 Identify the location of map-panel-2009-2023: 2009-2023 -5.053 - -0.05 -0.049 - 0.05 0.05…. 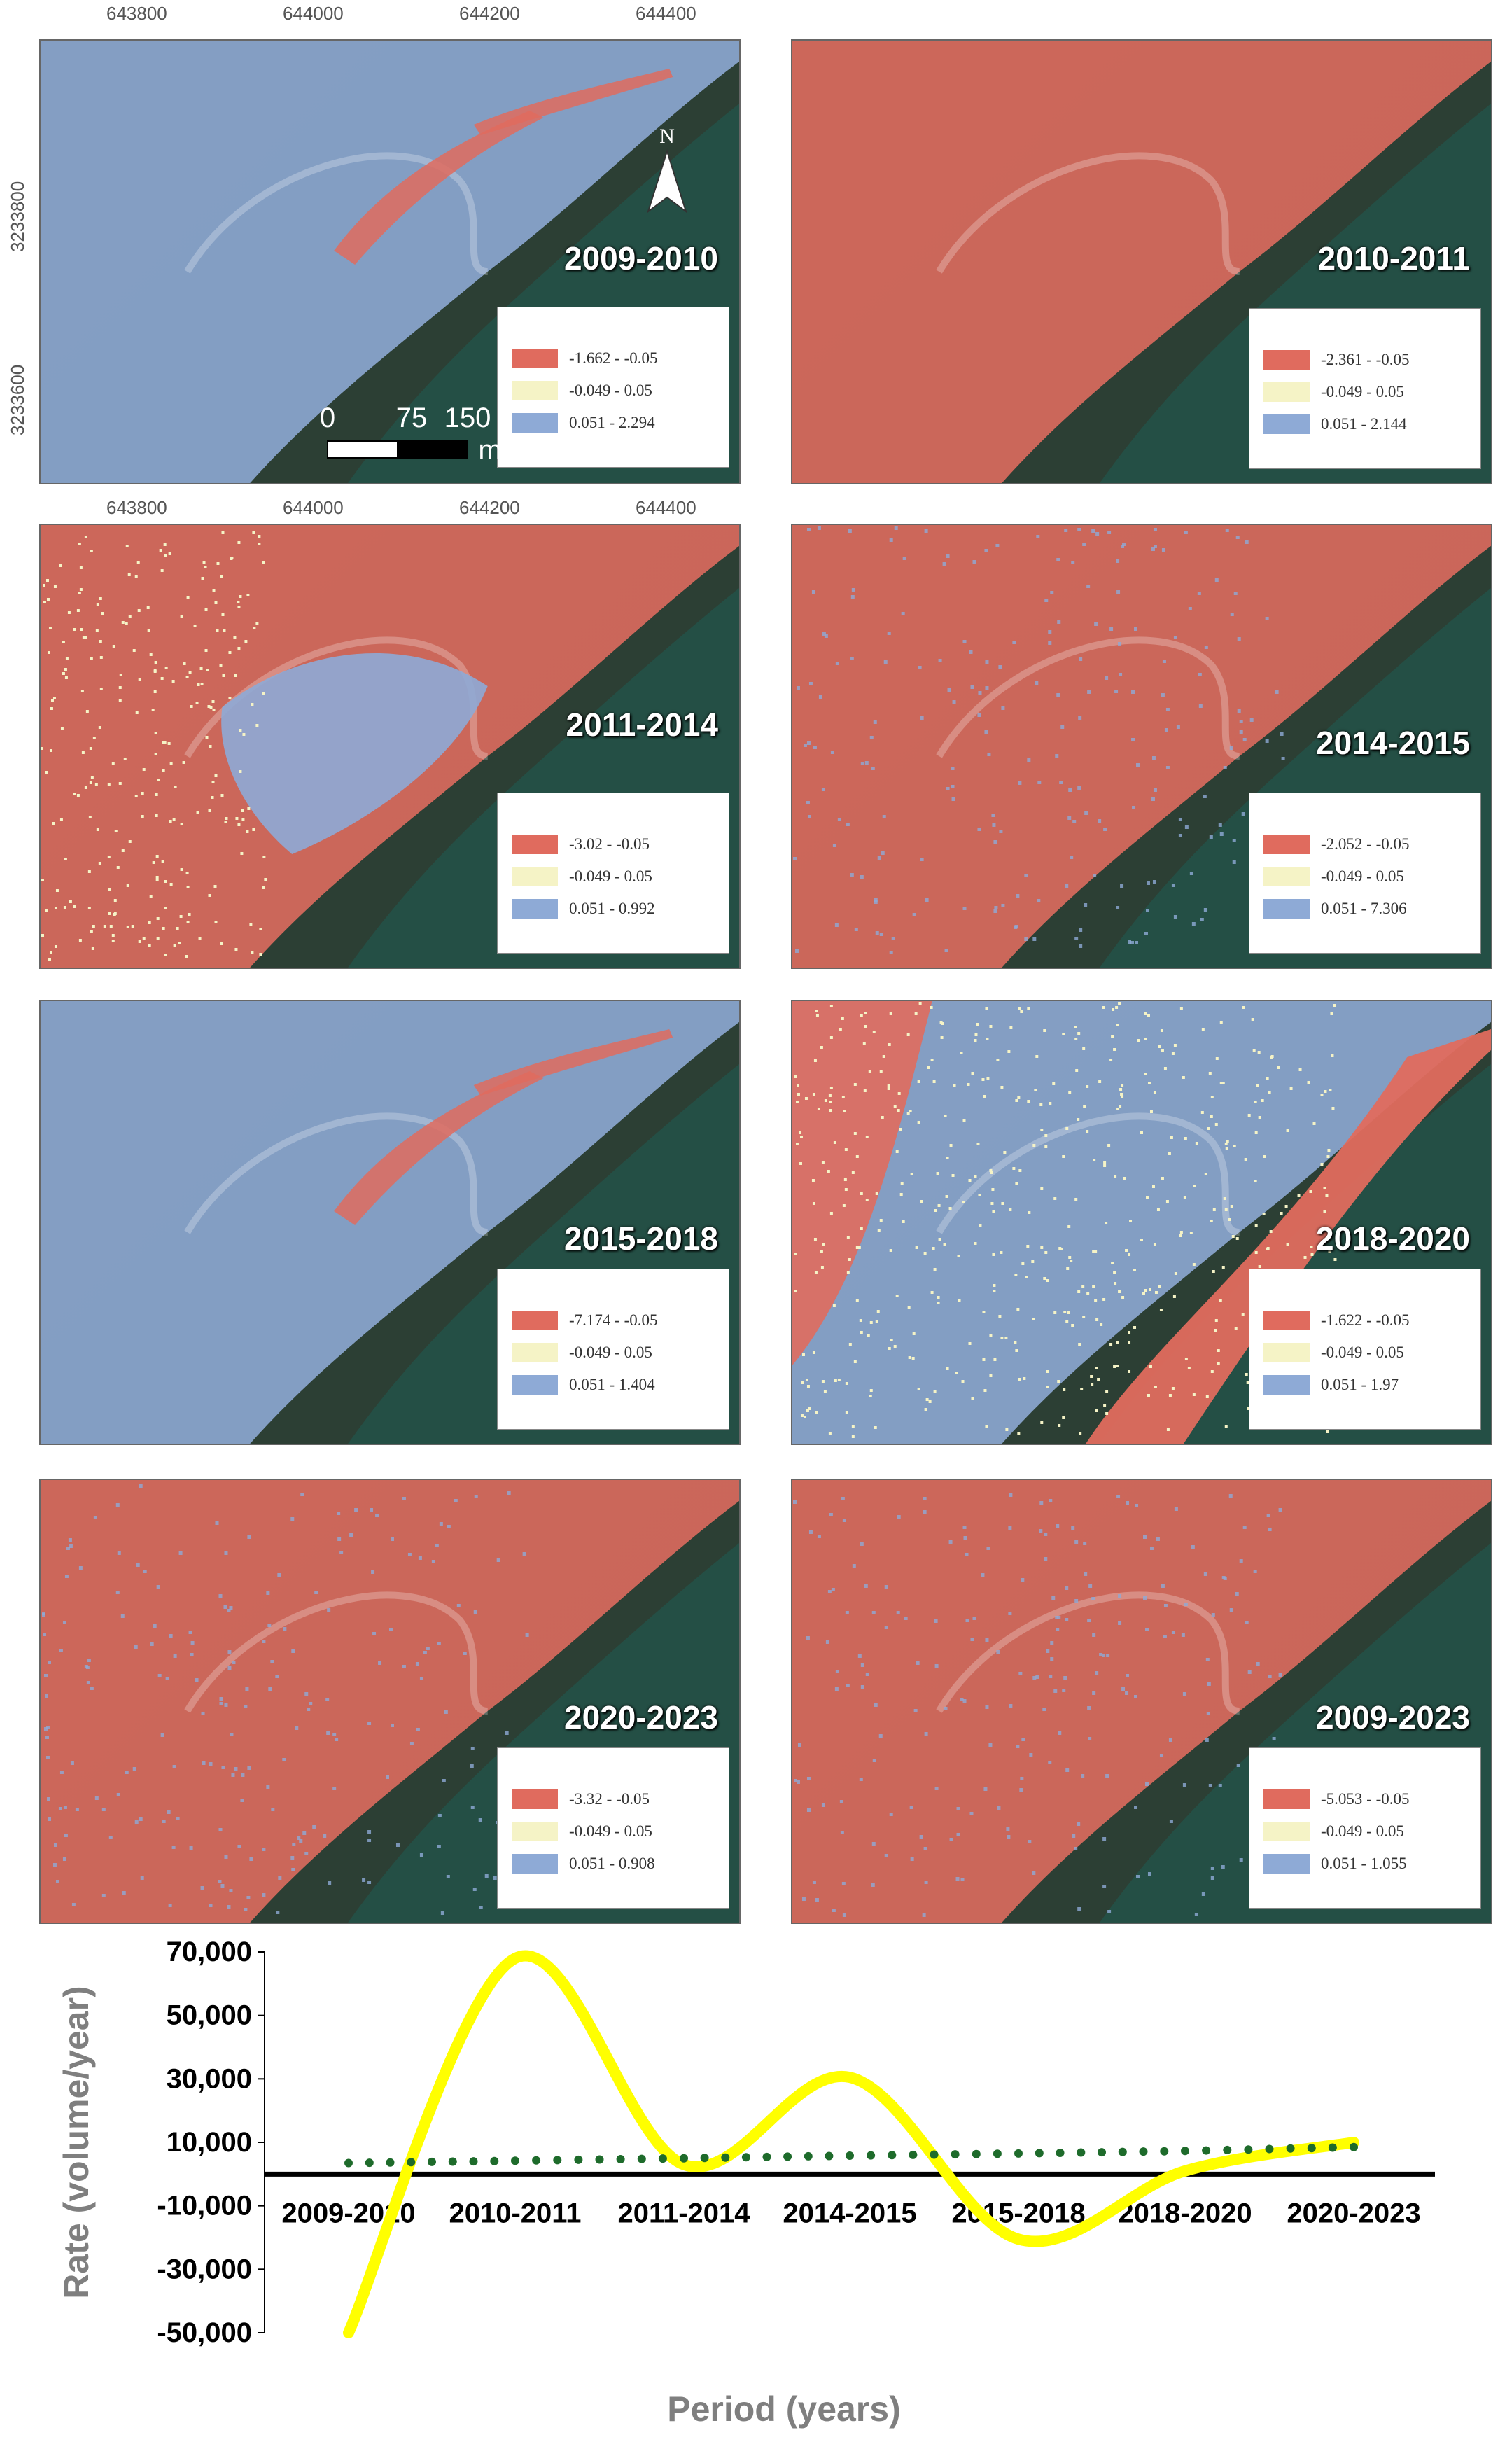
(1141, 1702).